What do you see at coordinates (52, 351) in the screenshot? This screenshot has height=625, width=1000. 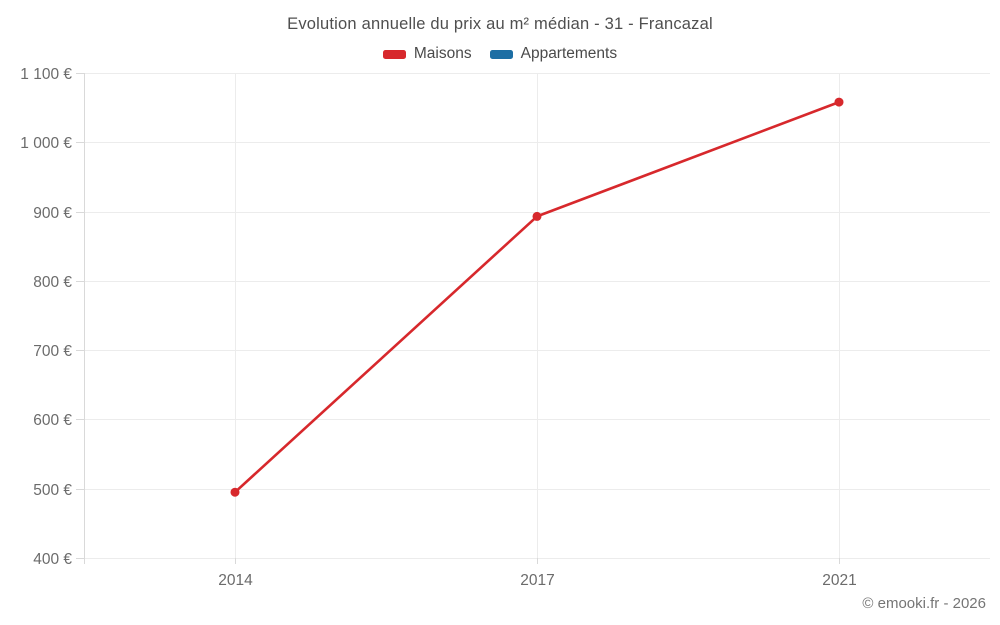 I see `y-tick-label: 700 €` at bounding box center [52, 351].